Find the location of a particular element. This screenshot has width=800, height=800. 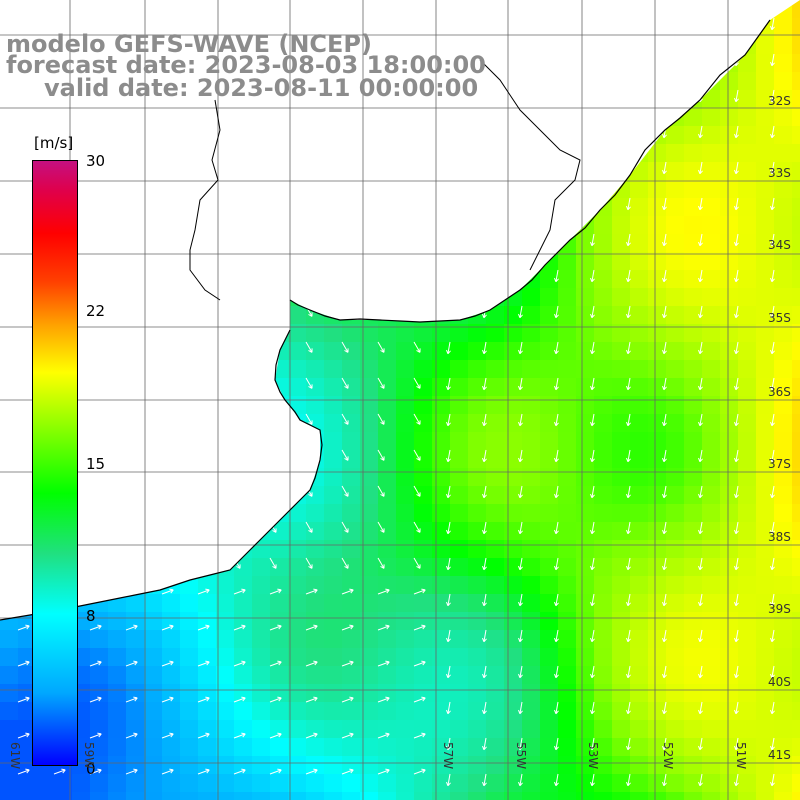

colorbar-tick-30: 30 is located at coordinates (96, 161).